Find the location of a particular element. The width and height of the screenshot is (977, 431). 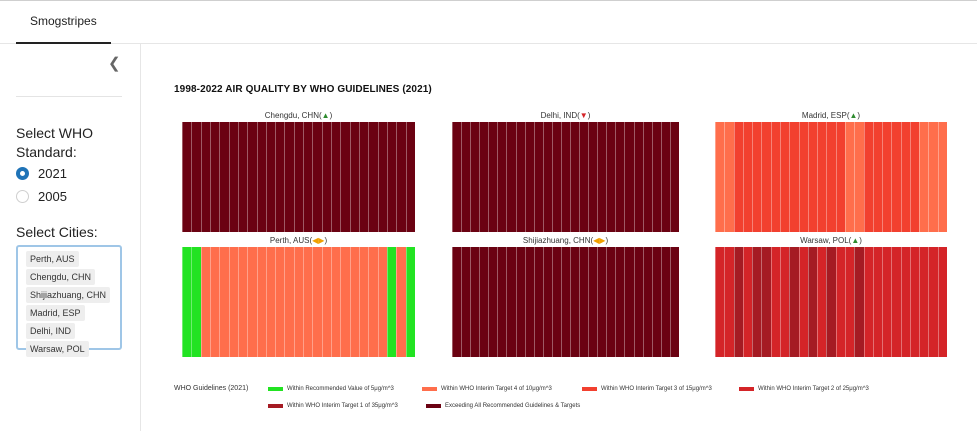

legend-label: Within WHO Interim Target 3 of 15μg/m^3 is located at coordinates (656, 389).